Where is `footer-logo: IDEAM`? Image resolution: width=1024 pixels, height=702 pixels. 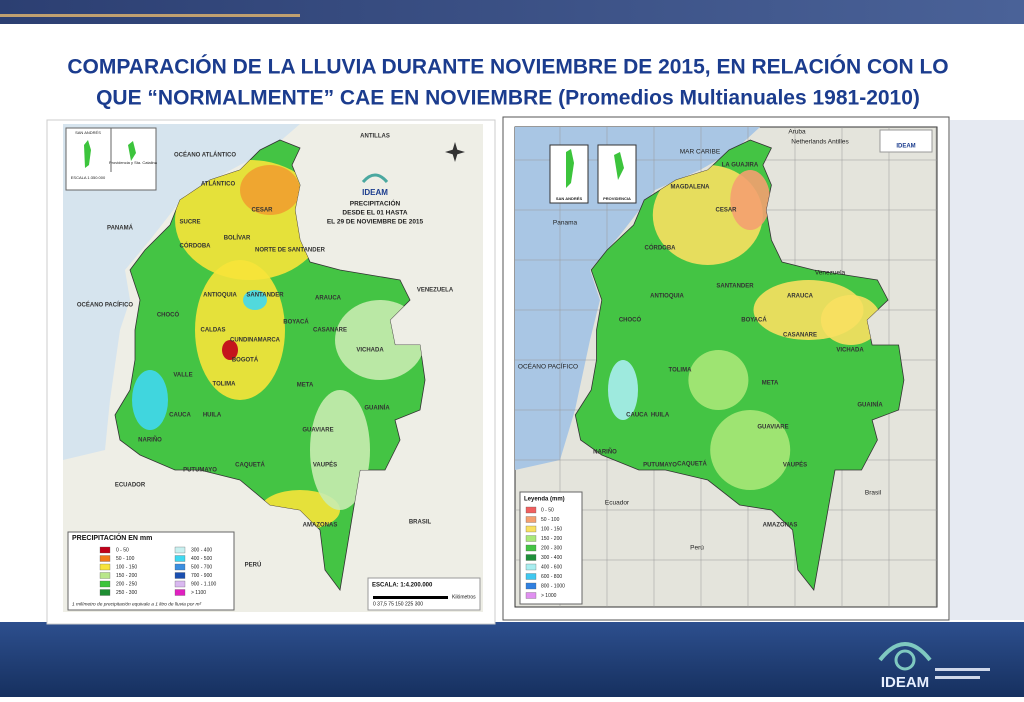
footer-logo: IDEAM is located at coordinates (934, 666).